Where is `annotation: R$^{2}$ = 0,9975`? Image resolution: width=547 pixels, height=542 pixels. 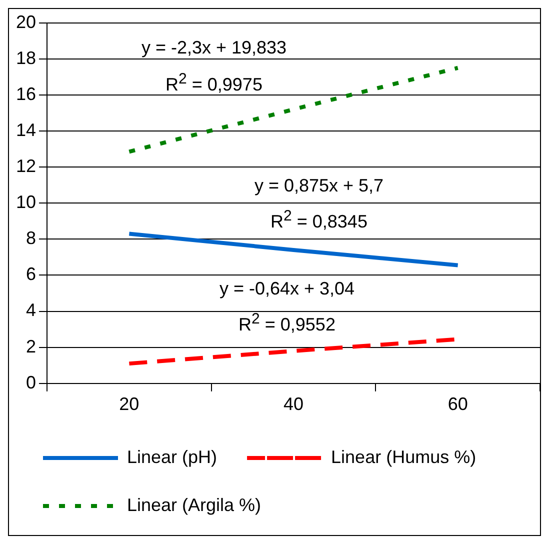 annotation: R$^{2}$ = 0,9975 is located at coordinates (214, 83).